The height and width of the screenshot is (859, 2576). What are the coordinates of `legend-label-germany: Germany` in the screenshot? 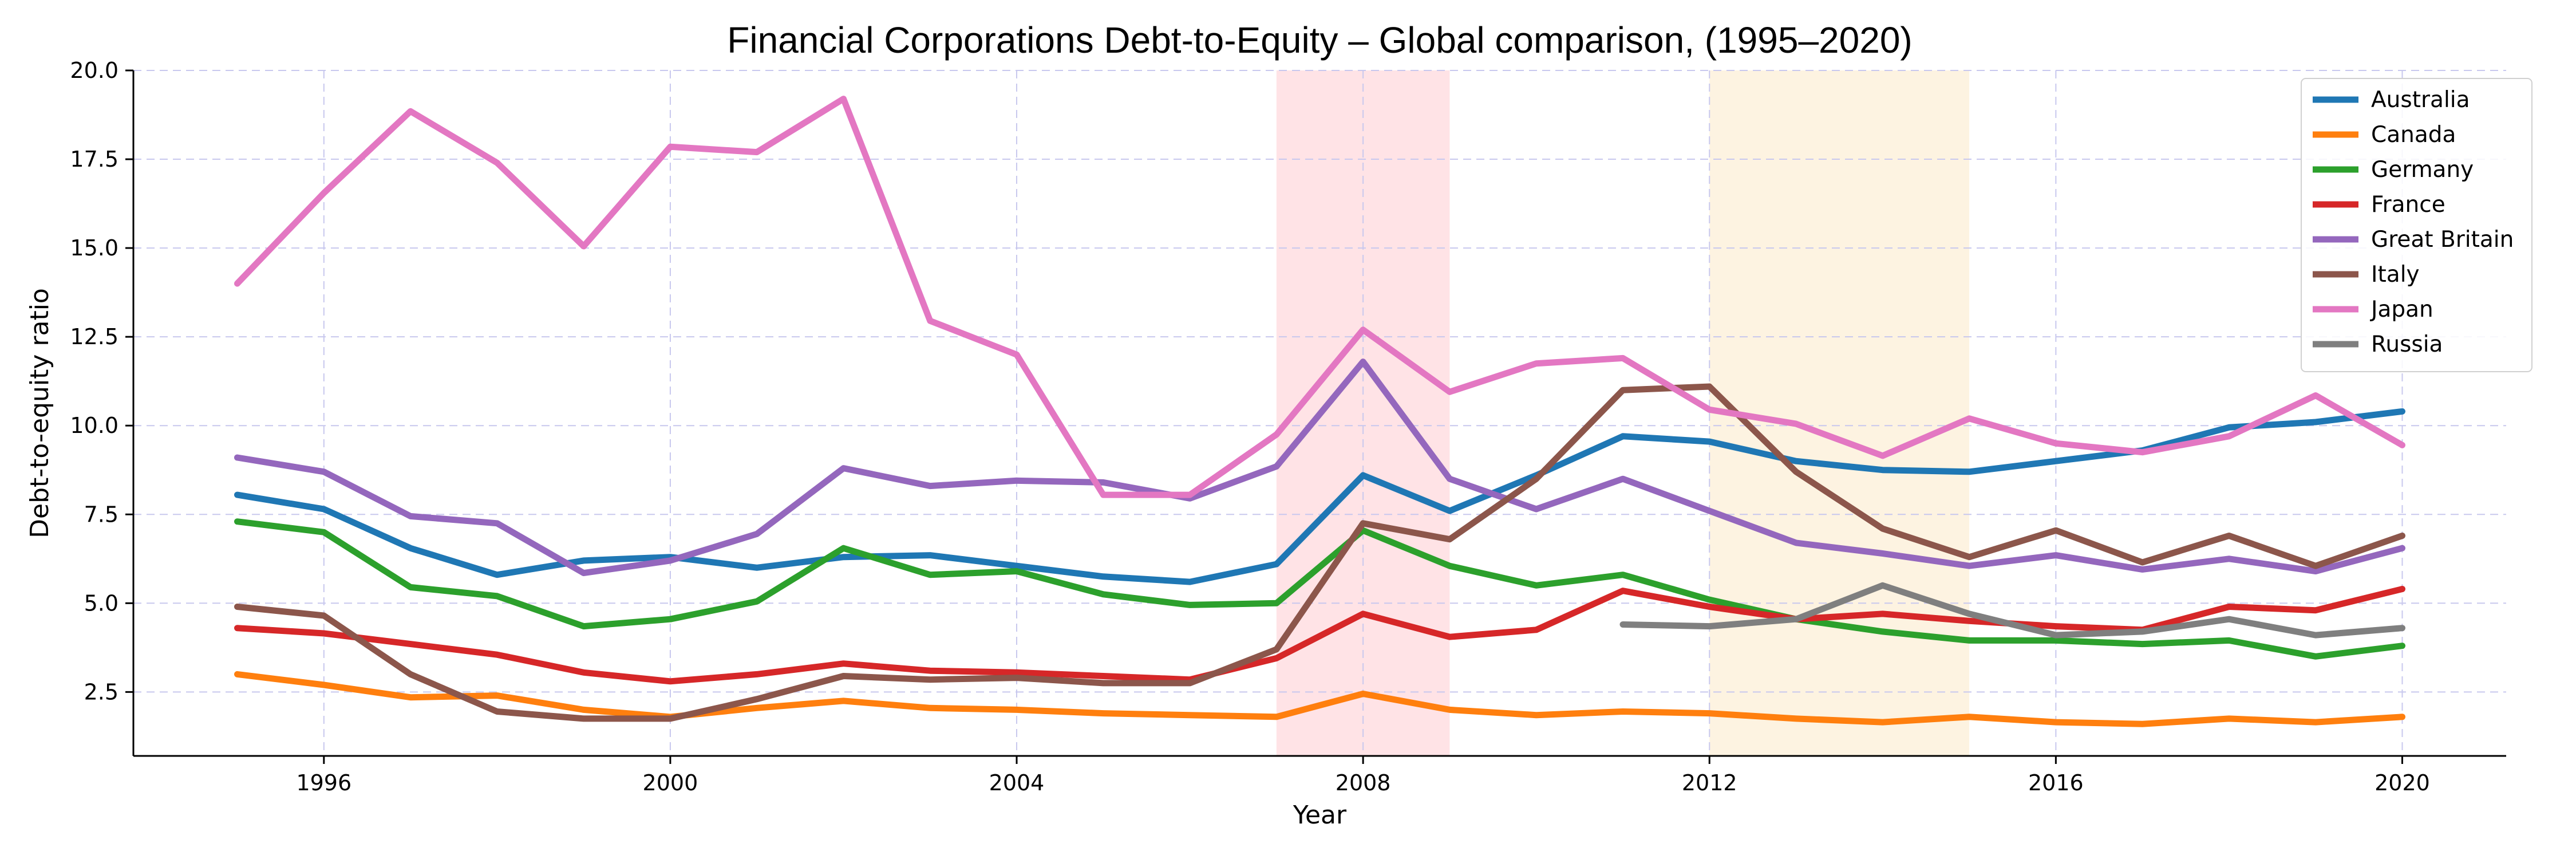 It's located at (2422, 170).